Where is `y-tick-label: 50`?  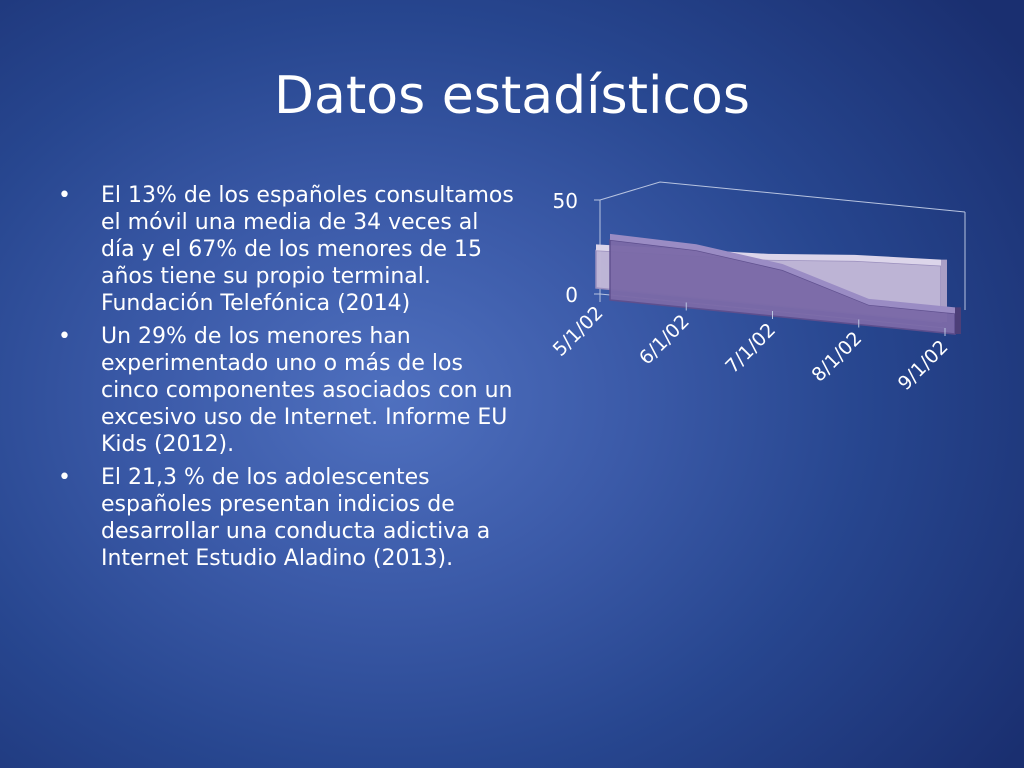
y-tick-label: 50 is located at coordinates (565, 201).